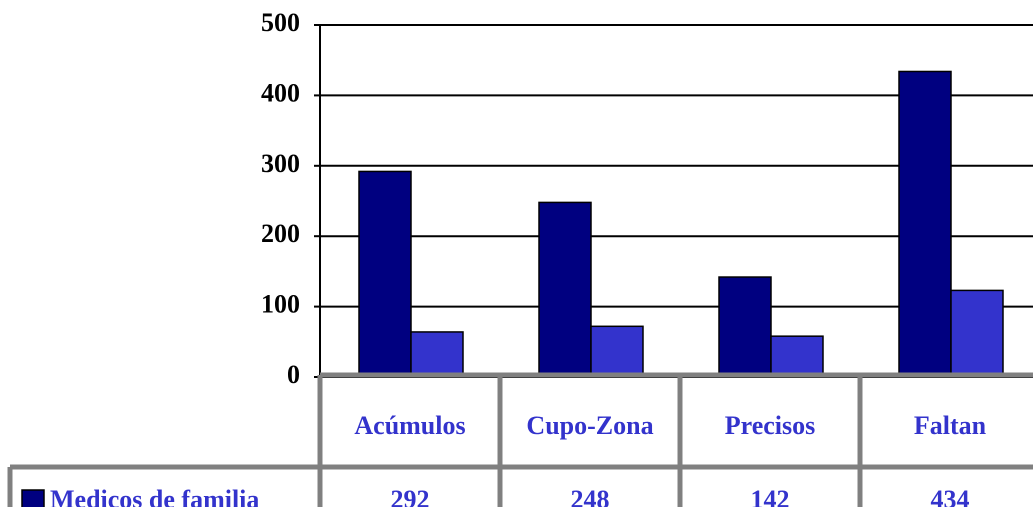 Image resolution: width=1033 pixels, height=507 pixels. Describe the element at coordinates (280, 92) in the screenshot. I see `y-tick-label: 400` at that location.